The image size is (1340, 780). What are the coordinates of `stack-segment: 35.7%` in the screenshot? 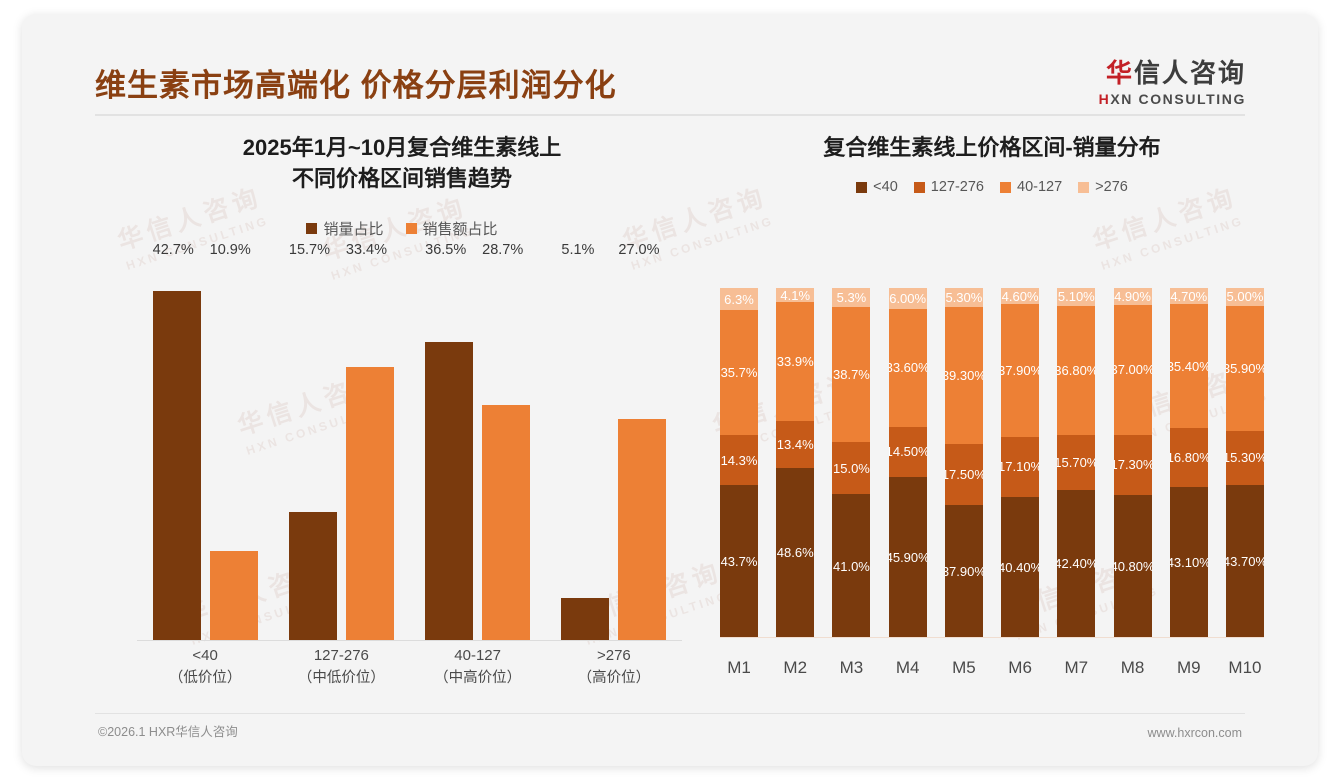 It's located at (739, 372).